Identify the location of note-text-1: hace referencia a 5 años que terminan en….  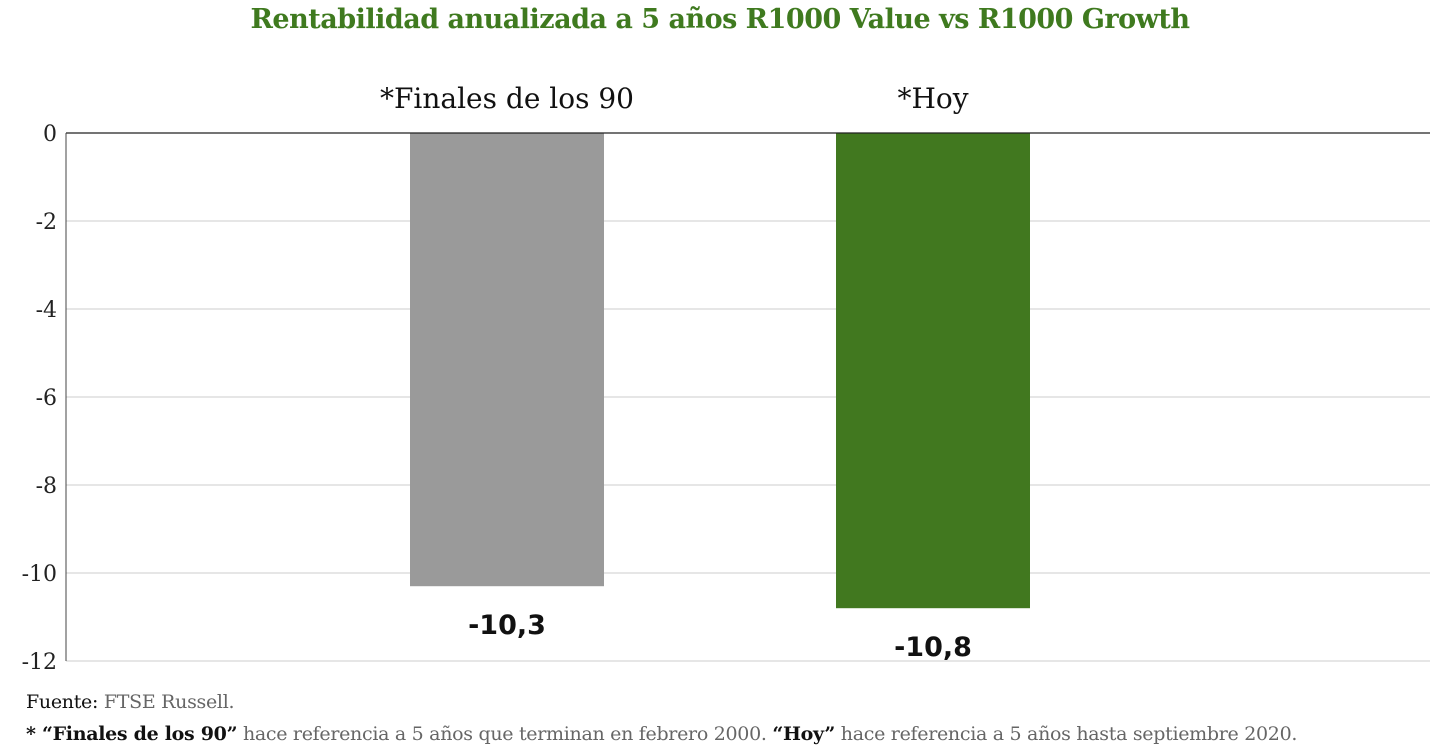
(505, 734).